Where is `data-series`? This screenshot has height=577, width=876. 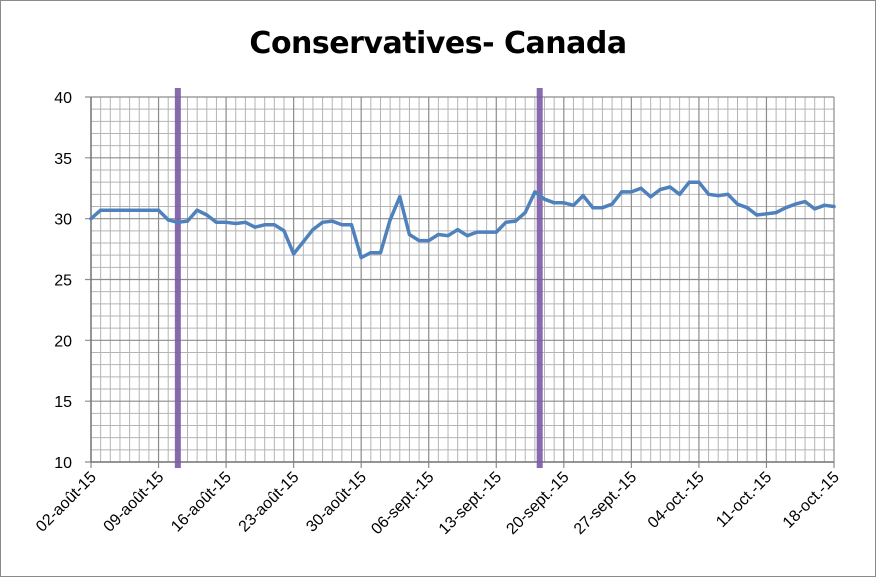 data-series is located at coordinates (462, 220).